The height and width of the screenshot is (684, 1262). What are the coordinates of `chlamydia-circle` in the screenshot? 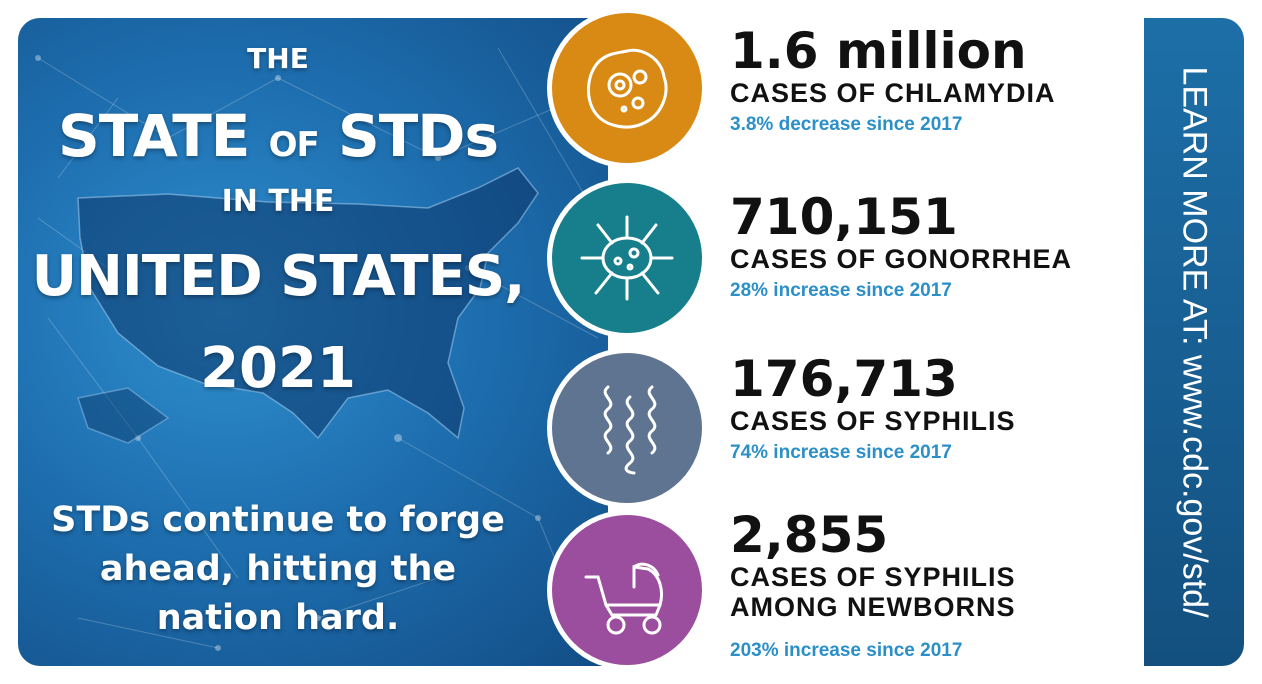 It's located at (627, 88).